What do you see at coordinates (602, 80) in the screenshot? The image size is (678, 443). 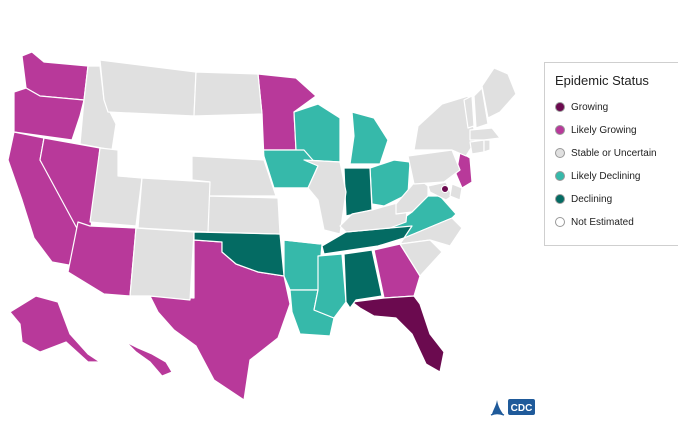 I see `legend-title: Epidemic Status` at bounding box center [602, 80].